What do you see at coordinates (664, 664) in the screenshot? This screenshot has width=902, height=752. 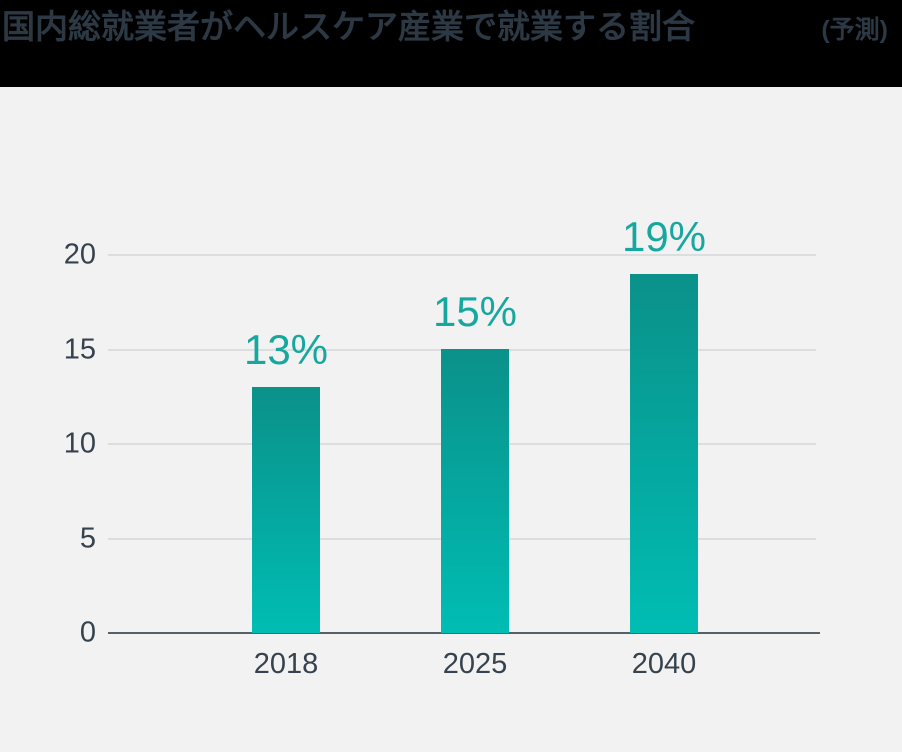 I see `x-axis-tick-label: 2040` at bounding box center [664, 664].